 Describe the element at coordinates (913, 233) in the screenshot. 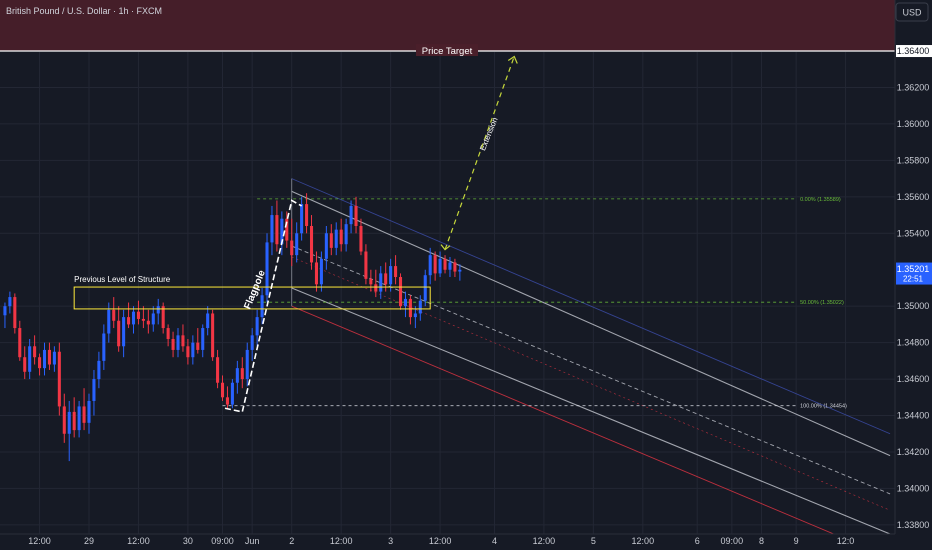

I see `price-tick-label: 1.35400` at that location.